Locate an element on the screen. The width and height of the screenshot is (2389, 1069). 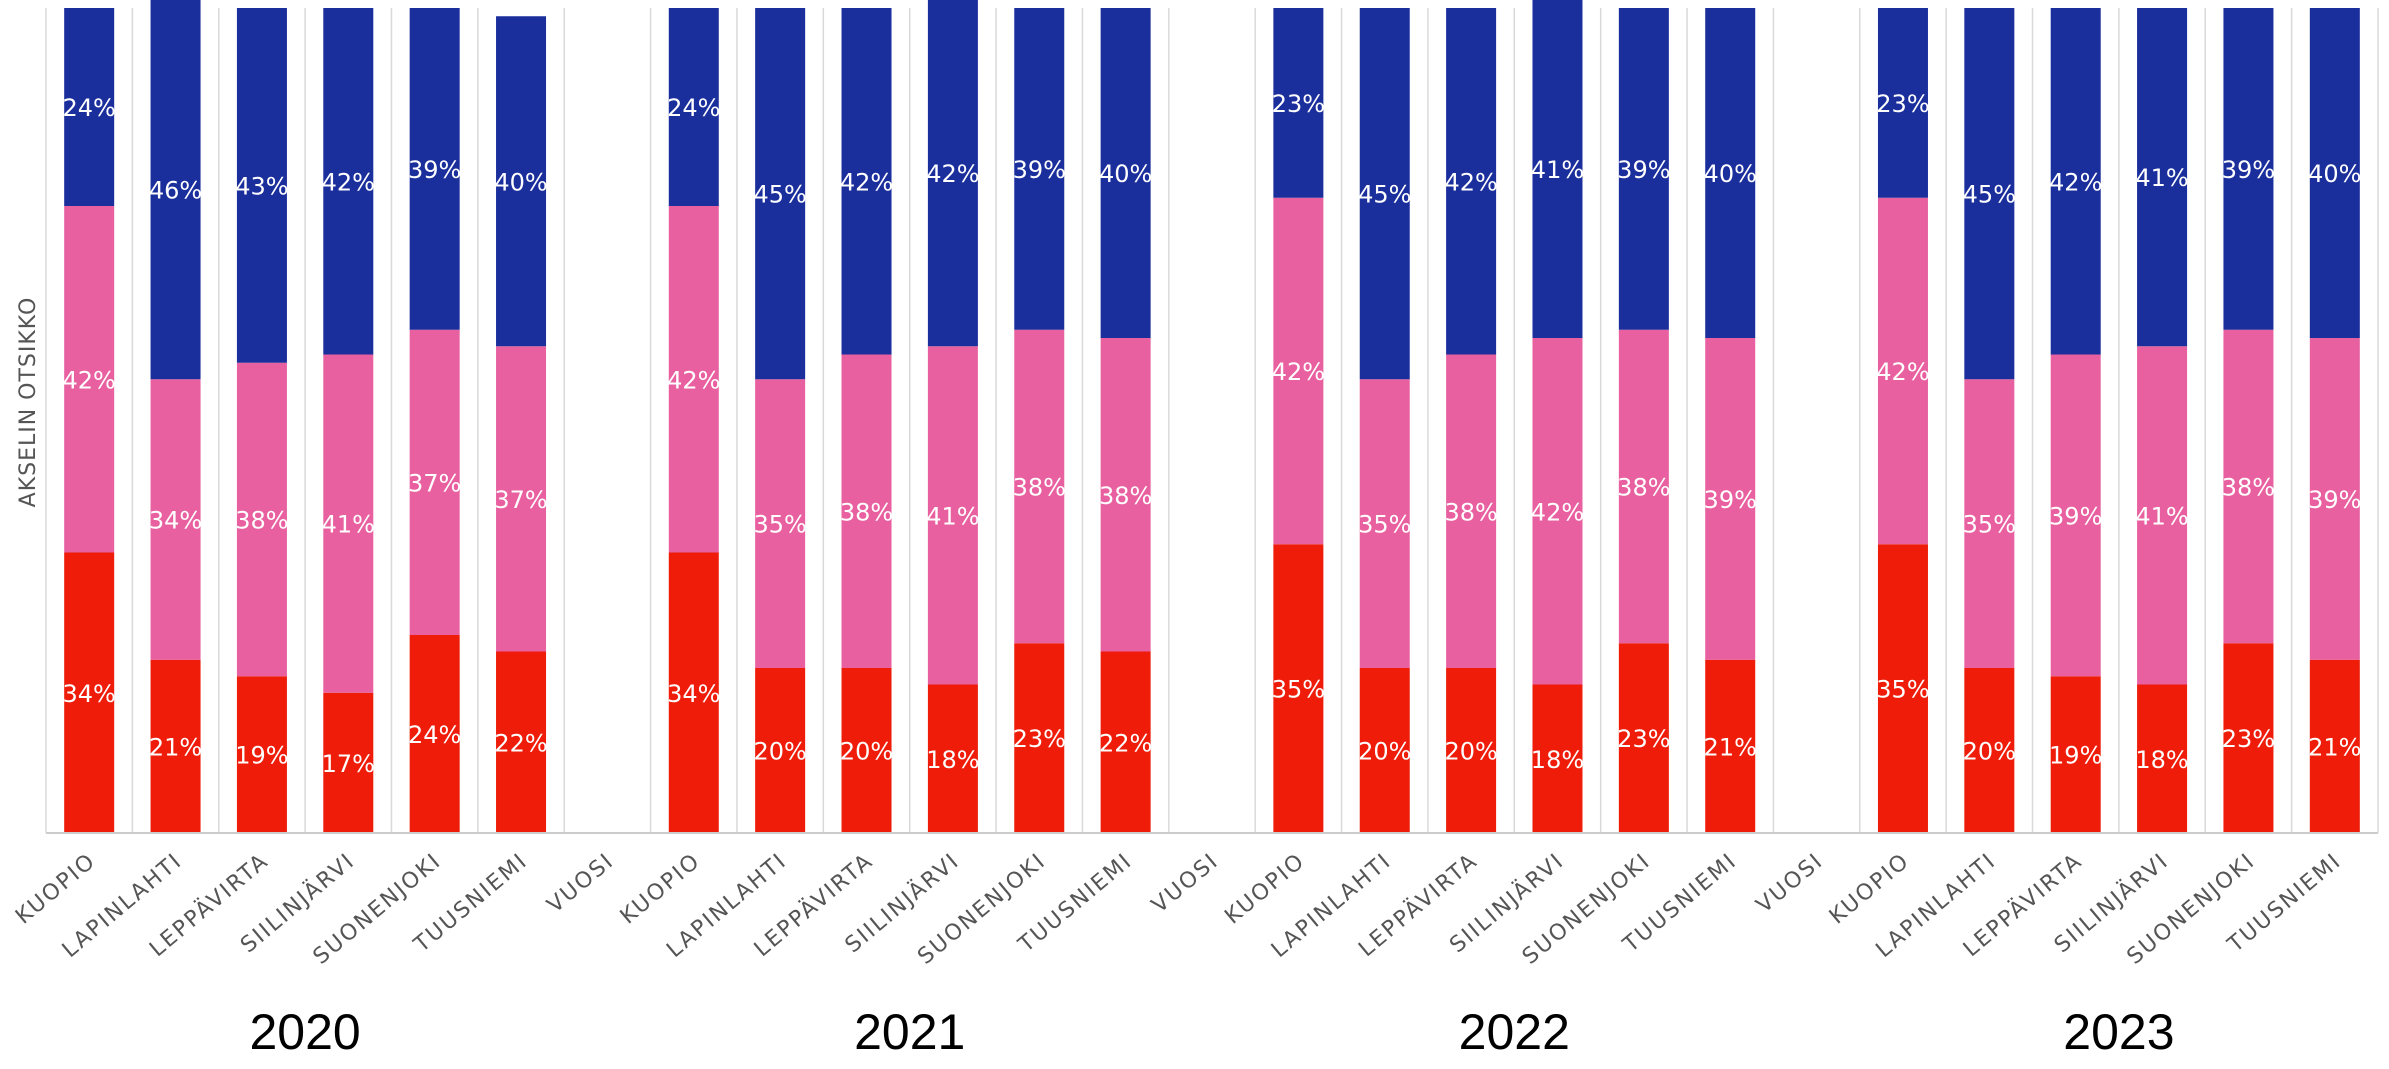
data-label: 43% is located at coordinates (261, 186).